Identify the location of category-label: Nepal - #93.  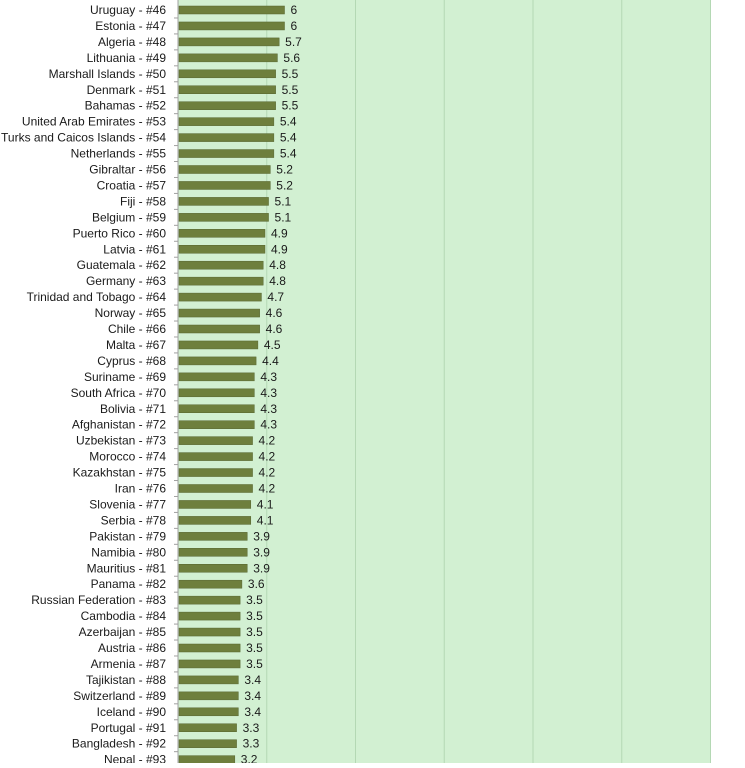
(135, 758).